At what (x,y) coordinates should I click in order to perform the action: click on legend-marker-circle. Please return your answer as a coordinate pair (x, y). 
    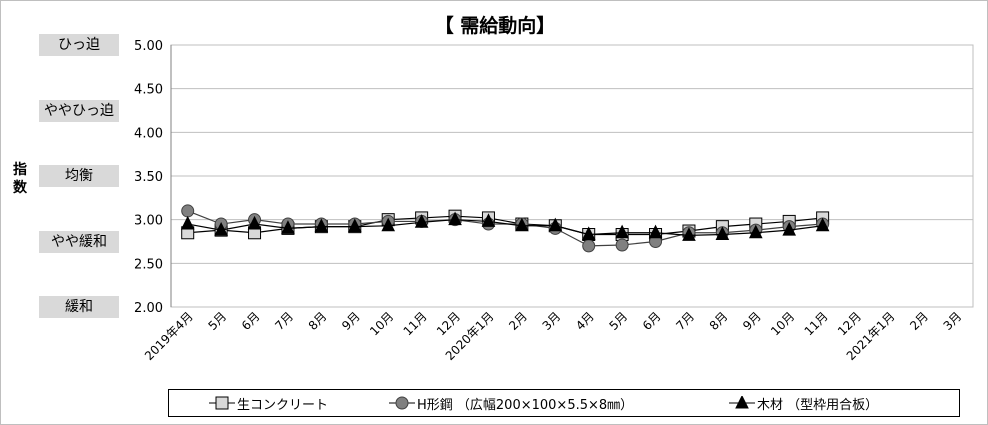
    Looking at the image, I should click on (402, 403).